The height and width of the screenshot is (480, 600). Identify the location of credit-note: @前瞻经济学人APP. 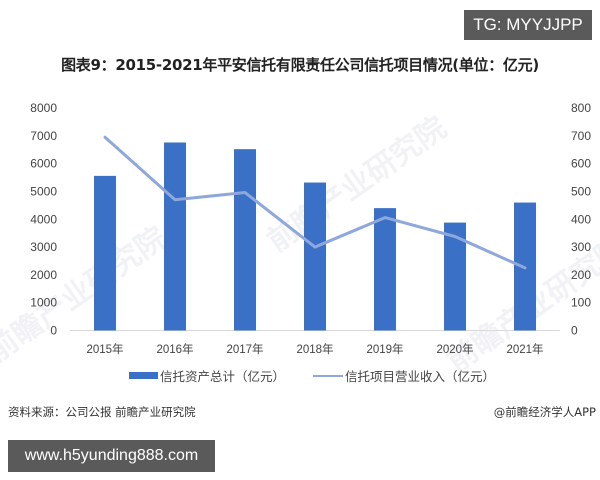
(544, 412).